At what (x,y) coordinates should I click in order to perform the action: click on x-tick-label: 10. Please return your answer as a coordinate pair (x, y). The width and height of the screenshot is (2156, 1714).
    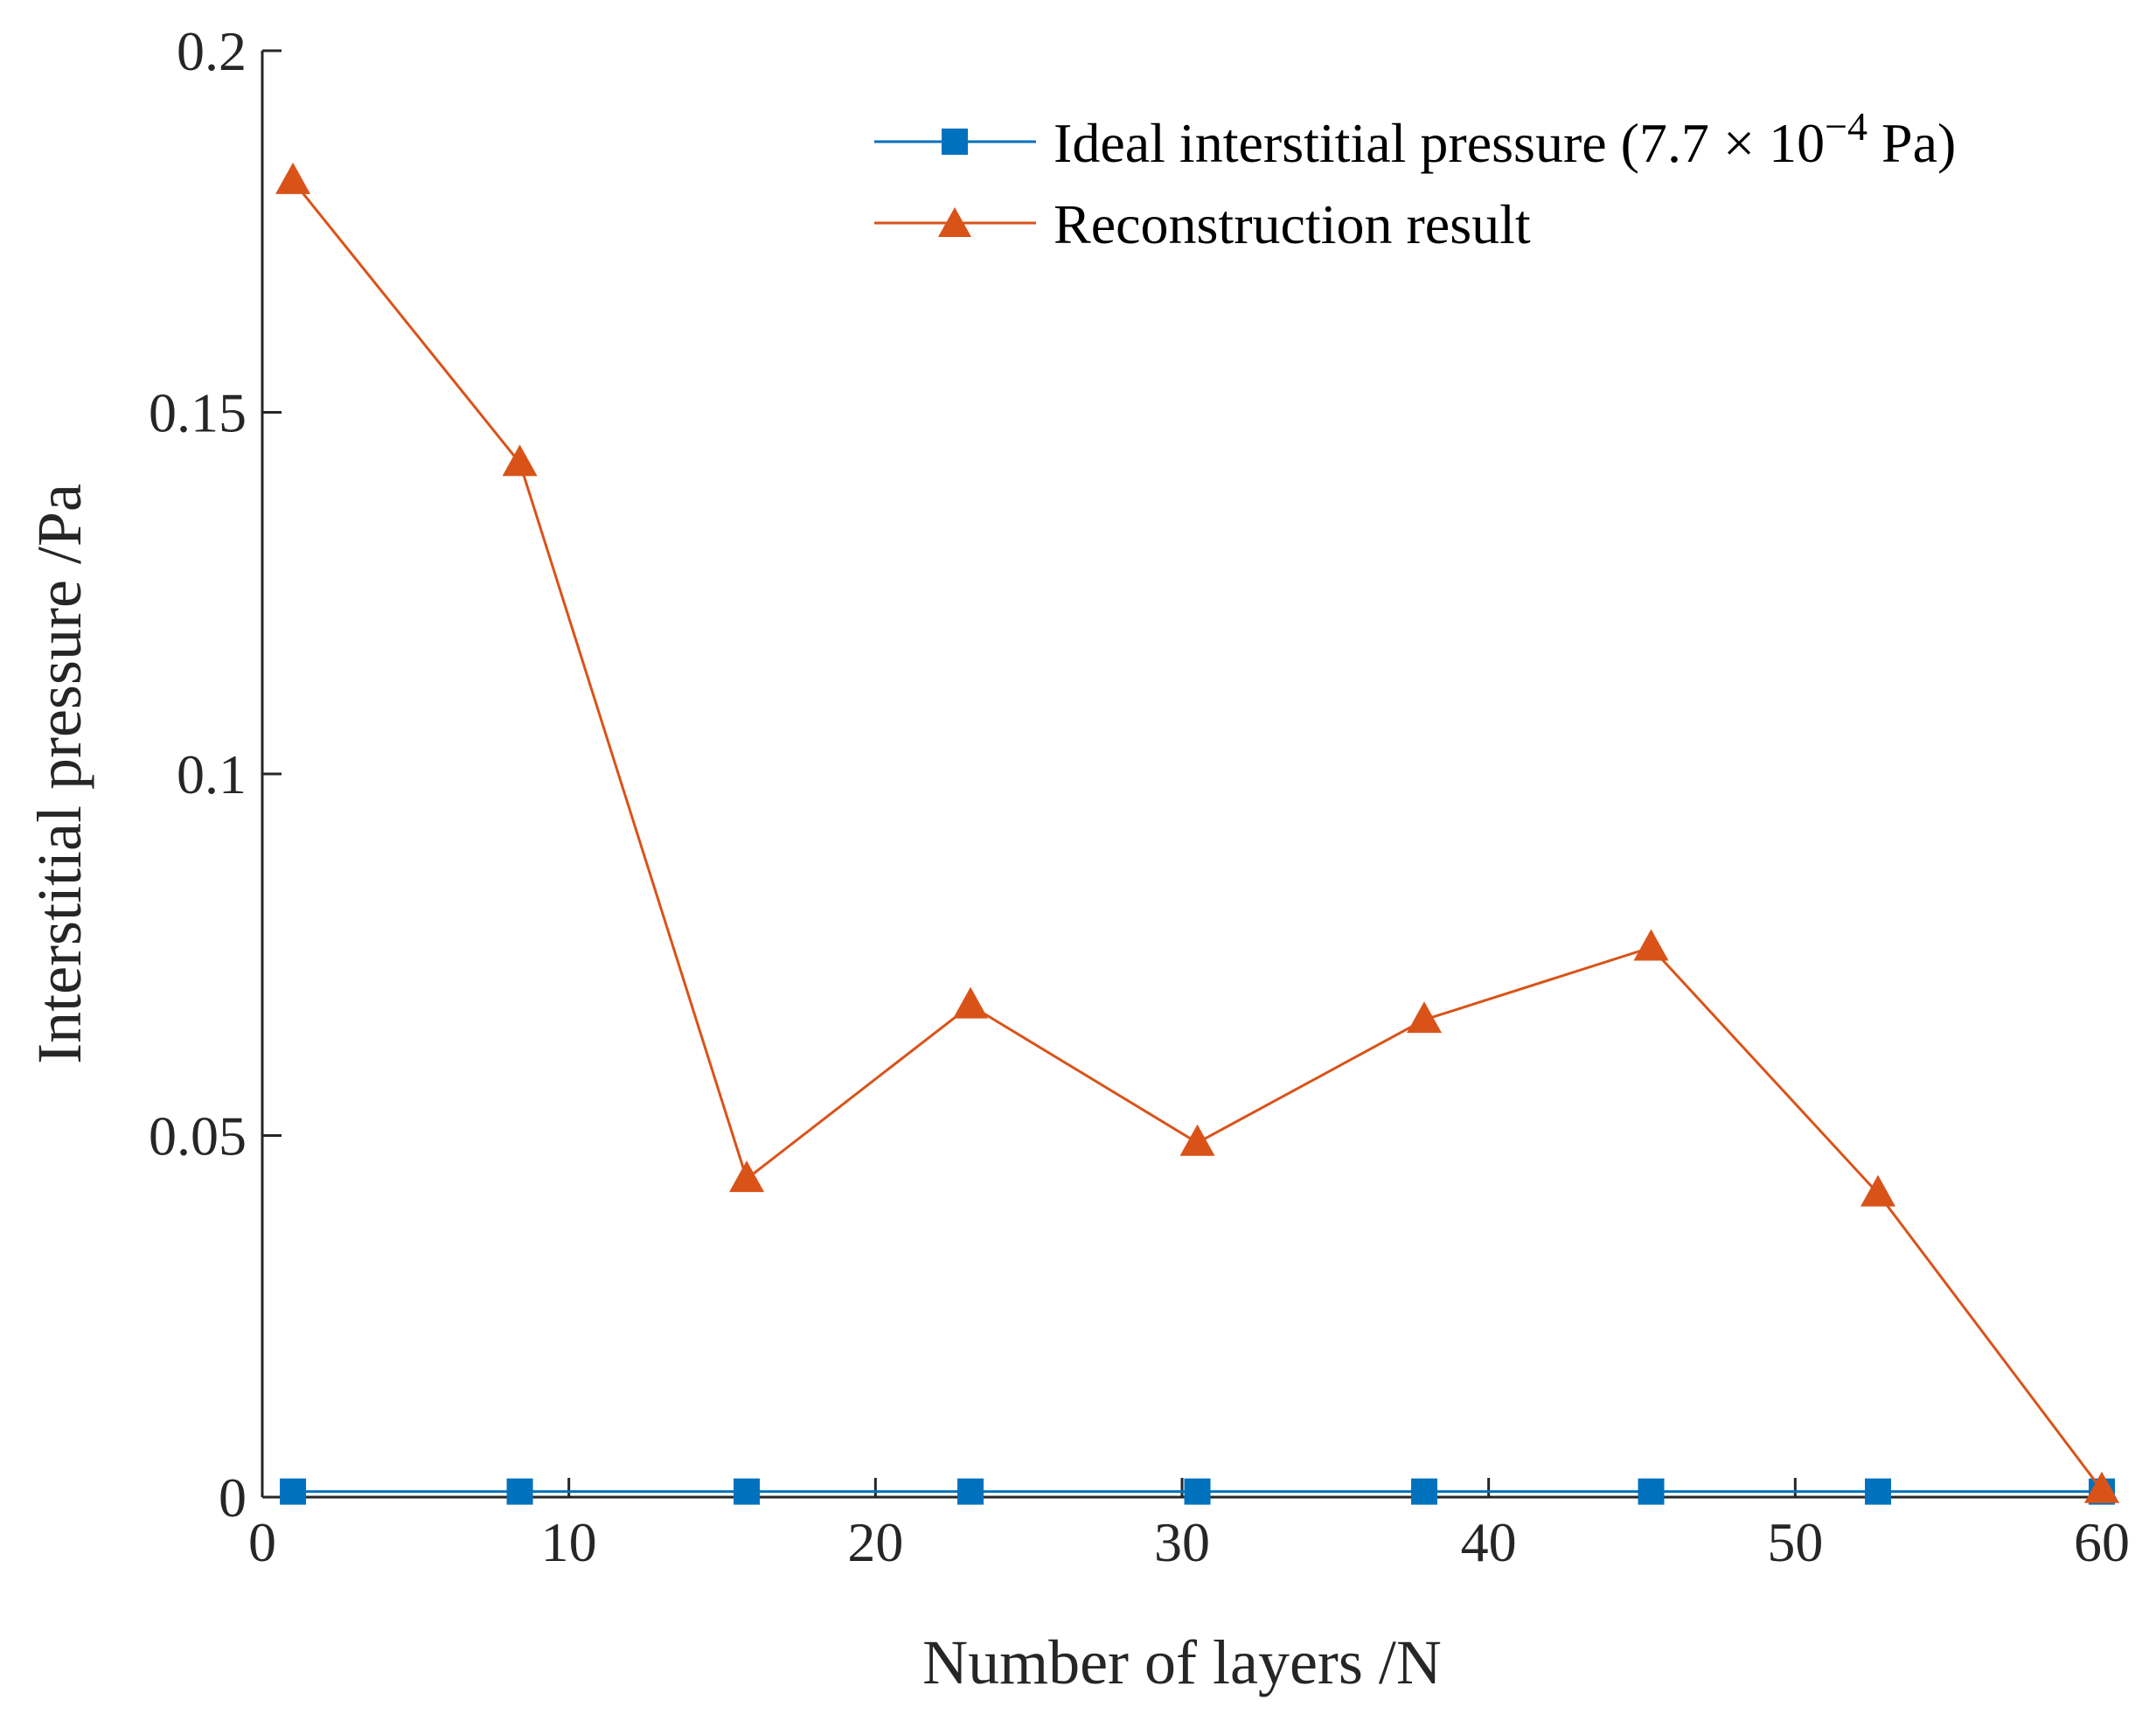
    Looking at the image, I should click on (569, 1542).